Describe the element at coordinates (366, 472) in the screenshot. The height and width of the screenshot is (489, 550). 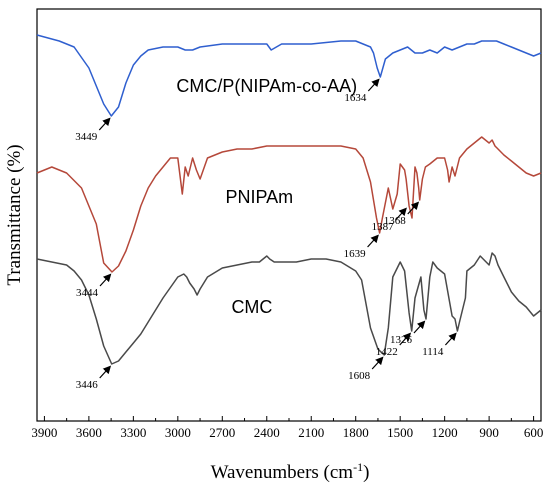
I see `x-axis-title-tail: )` at that location.